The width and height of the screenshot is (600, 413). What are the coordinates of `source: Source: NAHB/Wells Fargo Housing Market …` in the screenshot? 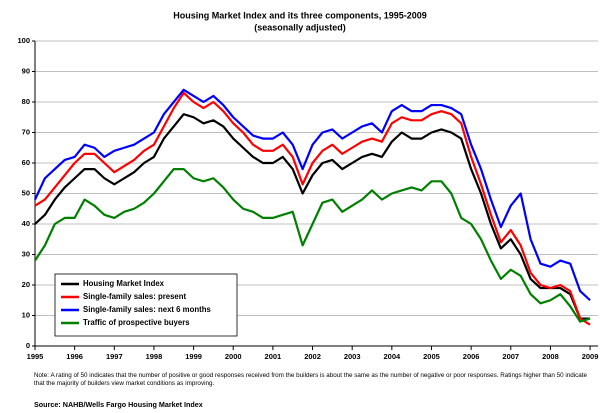 It's located at (118, 404).